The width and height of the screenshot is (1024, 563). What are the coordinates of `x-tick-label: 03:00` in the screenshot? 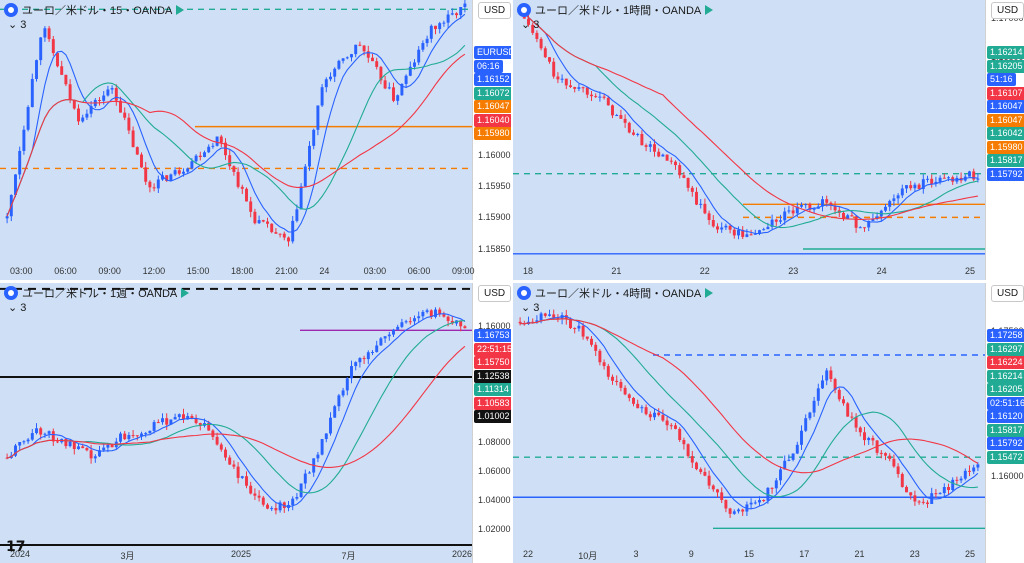 It's located at (375, 271).